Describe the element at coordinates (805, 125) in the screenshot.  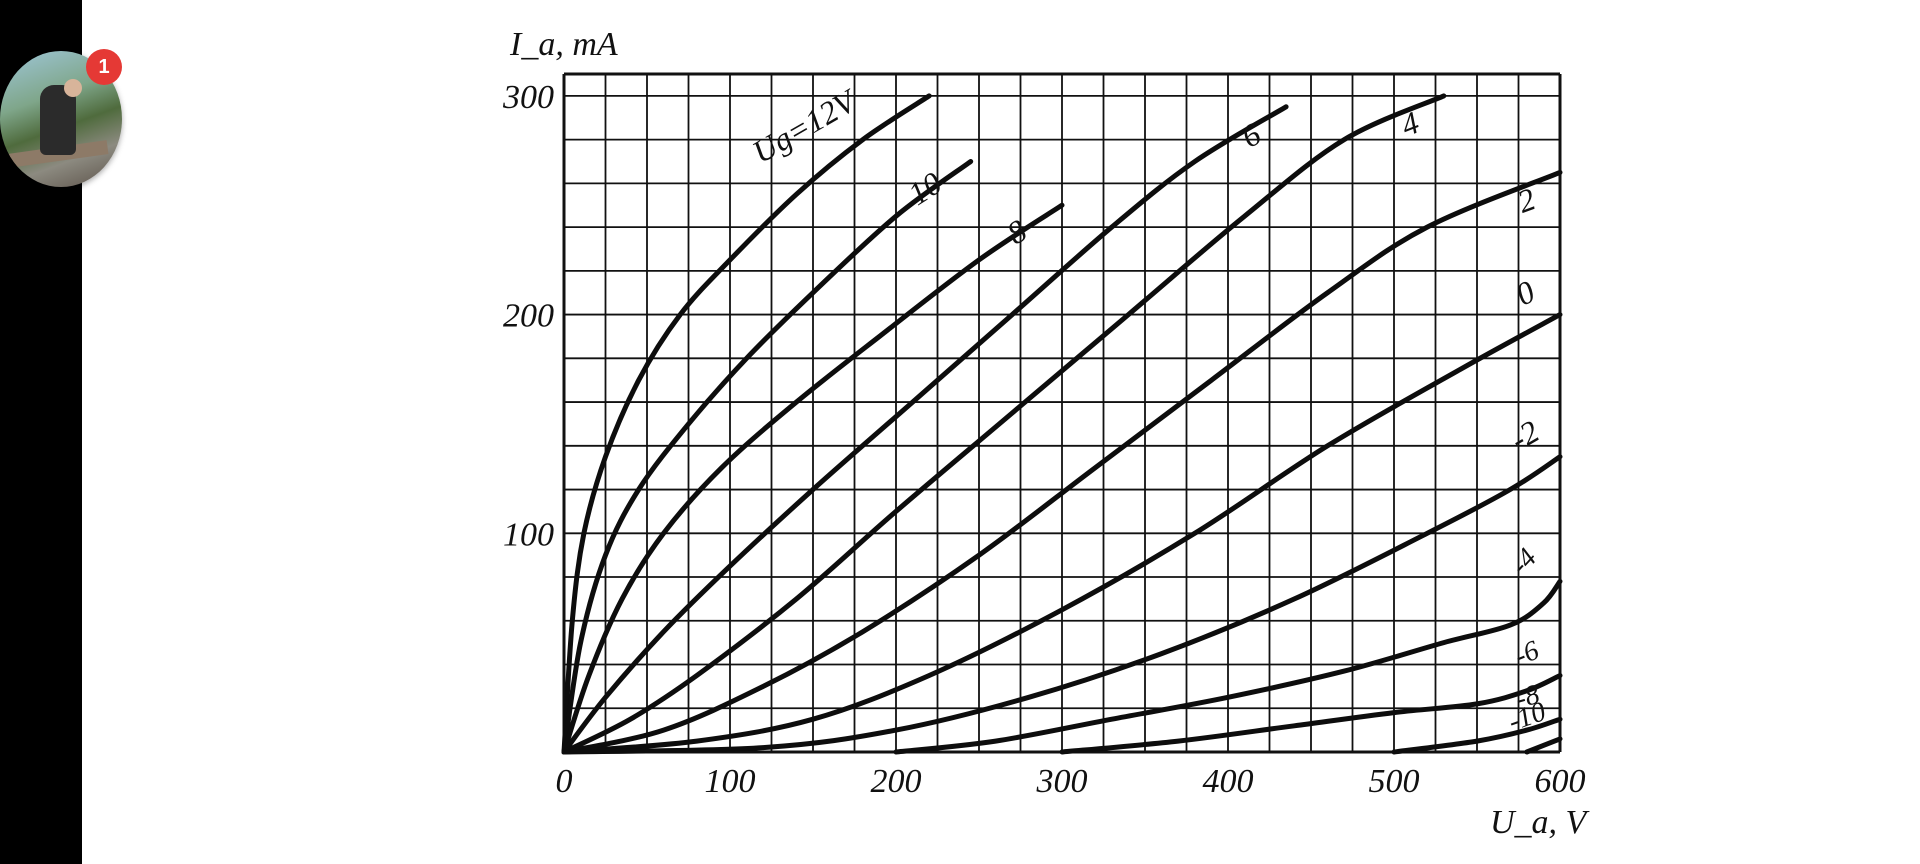
I see `series-label-0: Ug=12V` at that location.